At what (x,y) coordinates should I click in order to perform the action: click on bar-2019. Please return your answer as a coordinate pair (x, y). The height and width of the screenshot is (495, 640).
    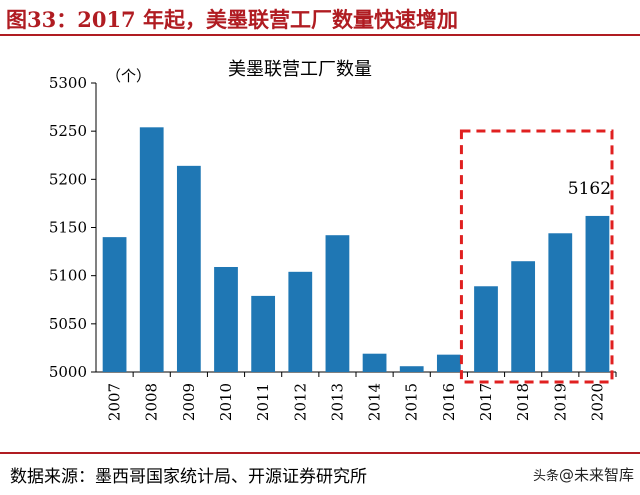
    Looking at the image, I should click on (560, 302).